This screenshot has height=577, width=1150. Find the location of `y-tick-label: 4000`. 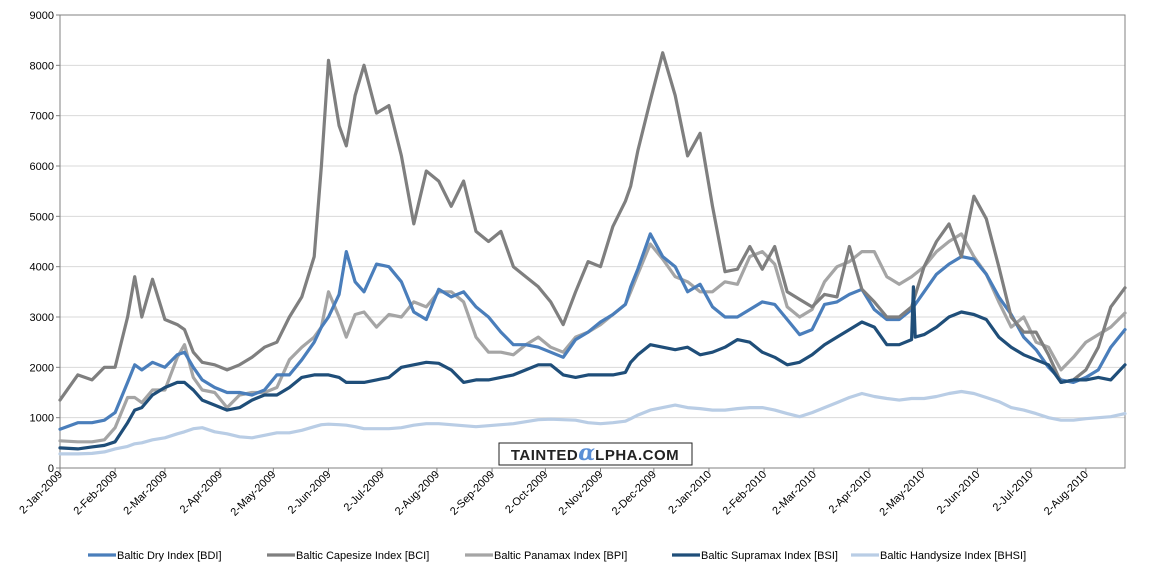

y-tick-label: 4000 is located at coordinates (42, 268).